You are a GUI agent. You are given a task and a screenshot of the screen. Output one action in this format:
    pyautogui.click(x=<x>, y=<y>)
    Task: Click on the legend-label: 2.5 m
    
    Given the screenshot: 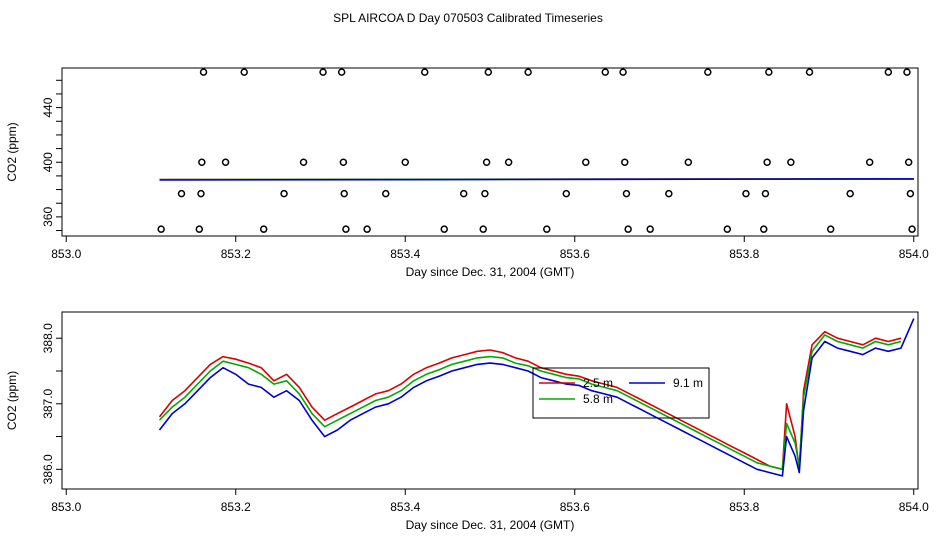 What is the action you would take?
    pyautogui.click(x=598, y=383)
    